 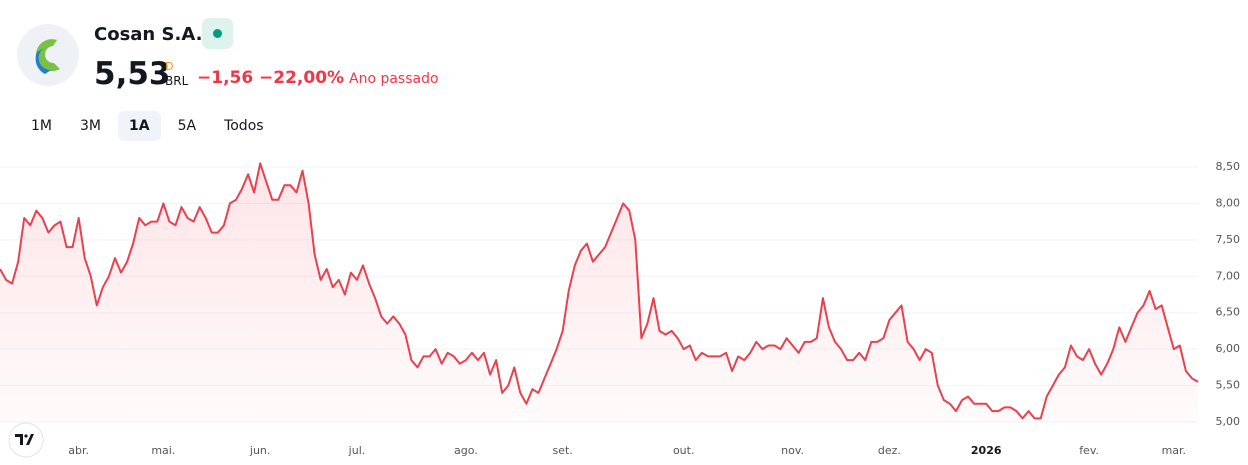 I want to click on range-button: 5A, so click(x=187, y=126).